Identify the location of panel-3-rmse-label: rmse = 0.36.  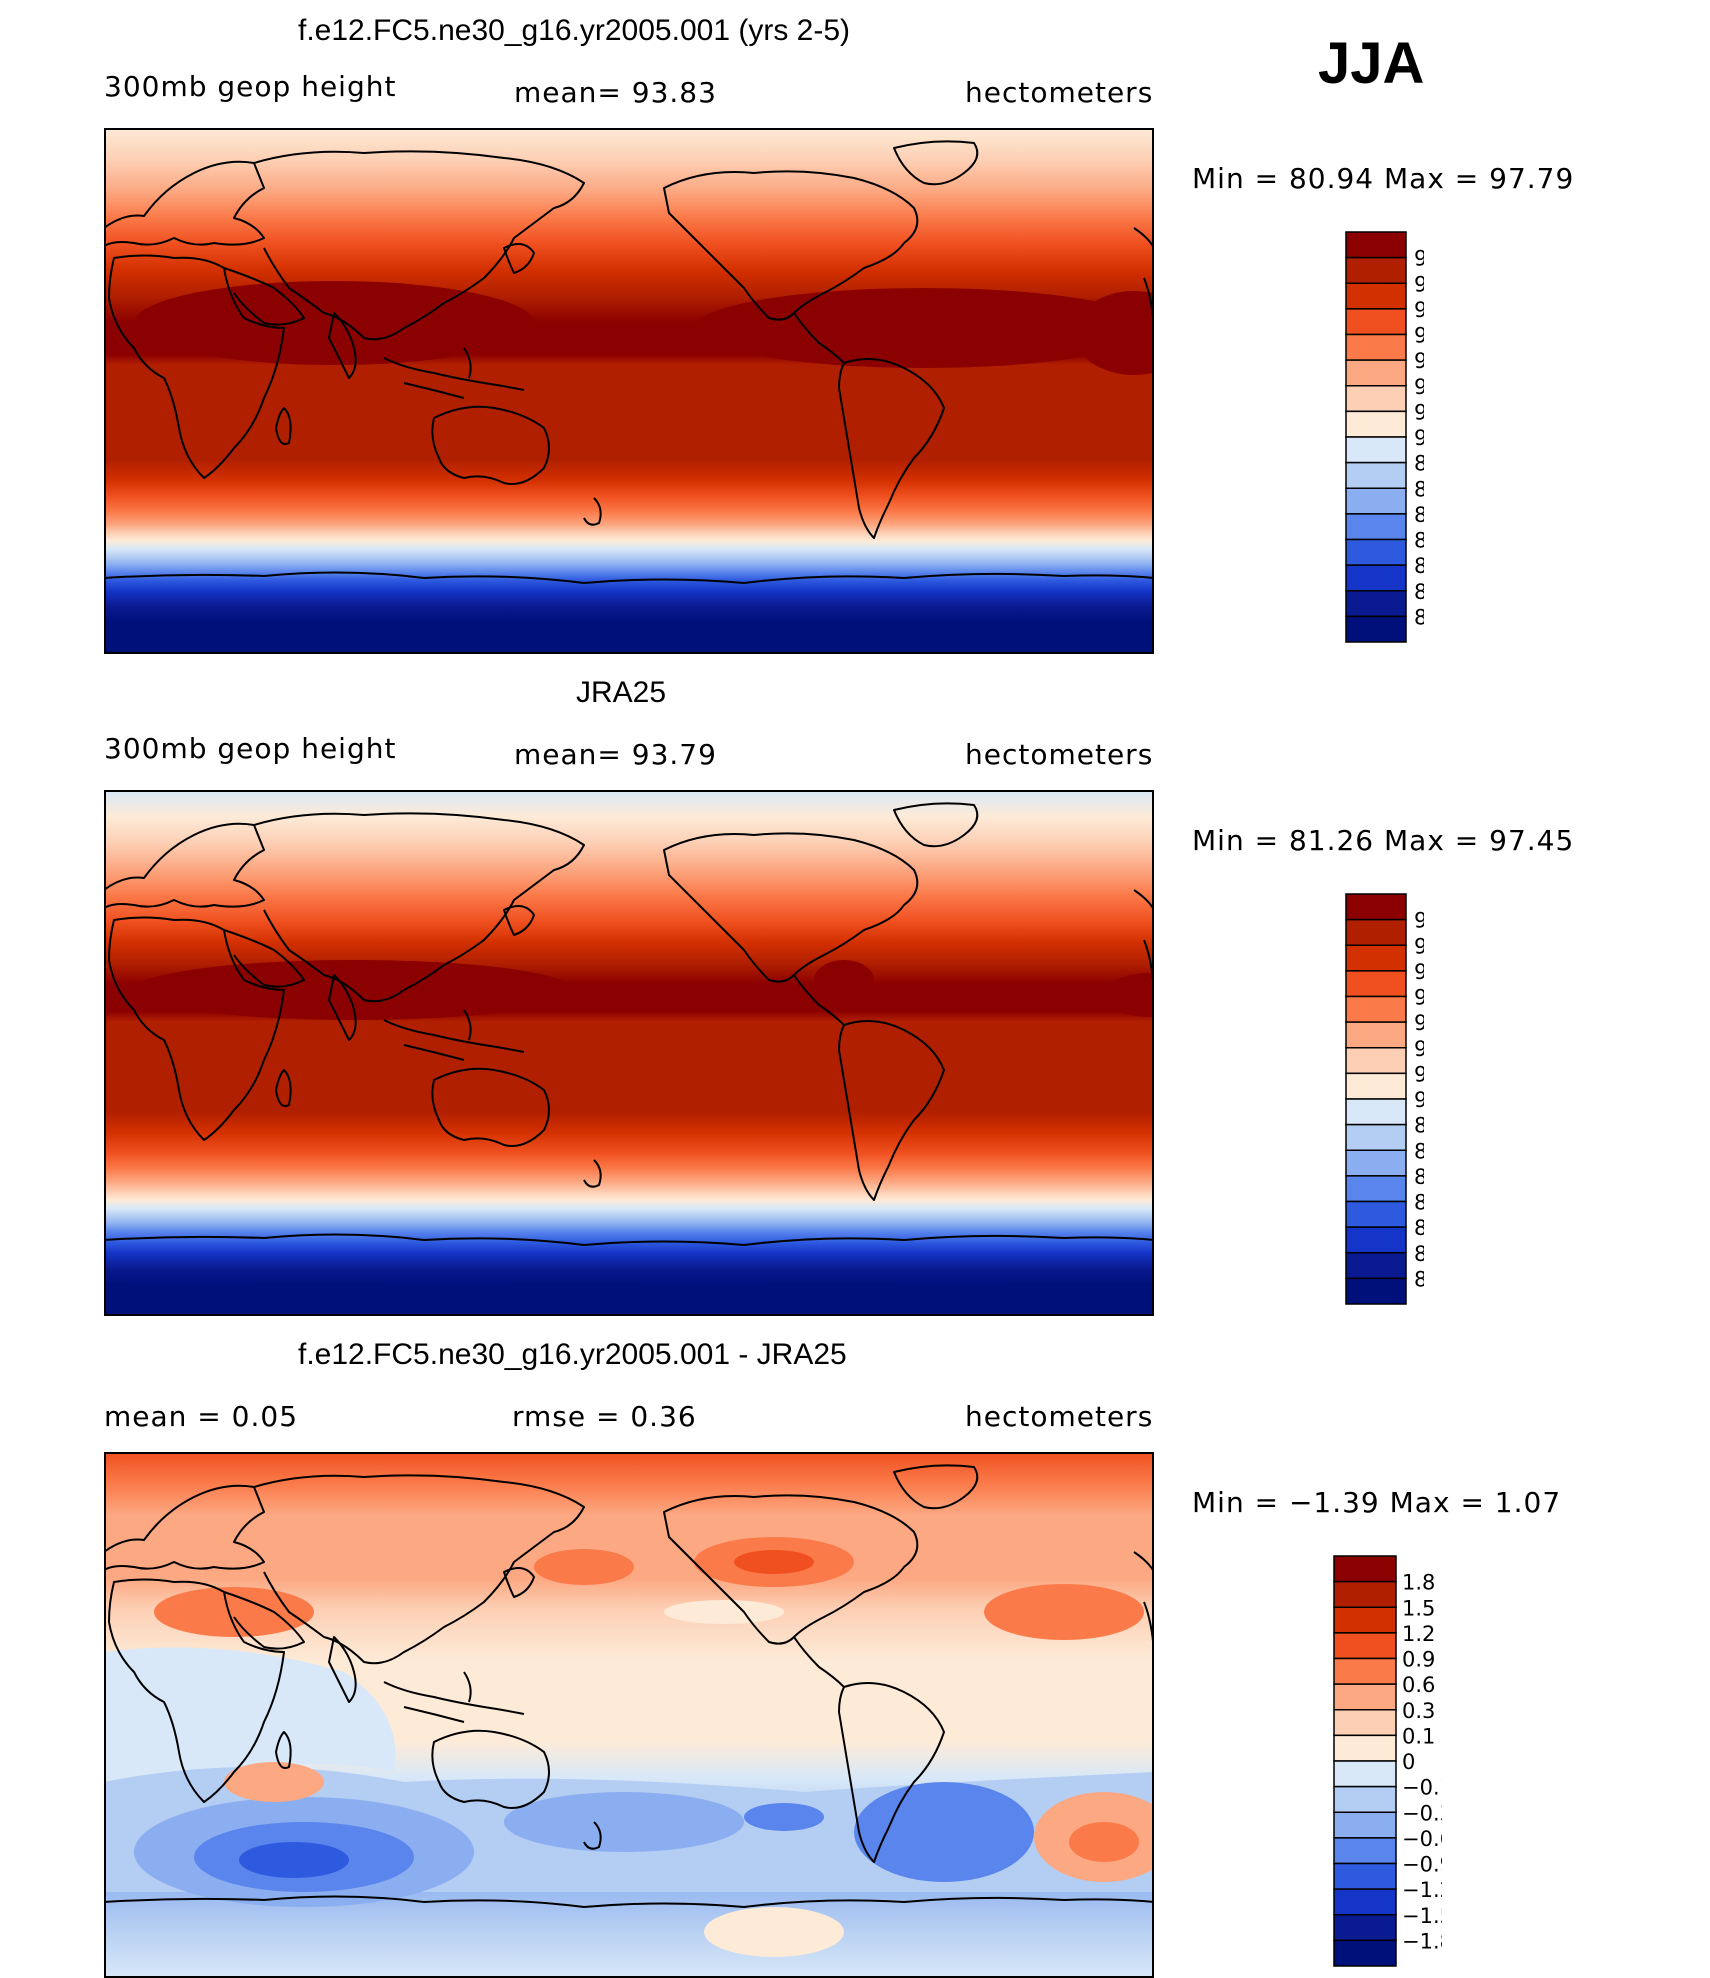
(604, 1416).